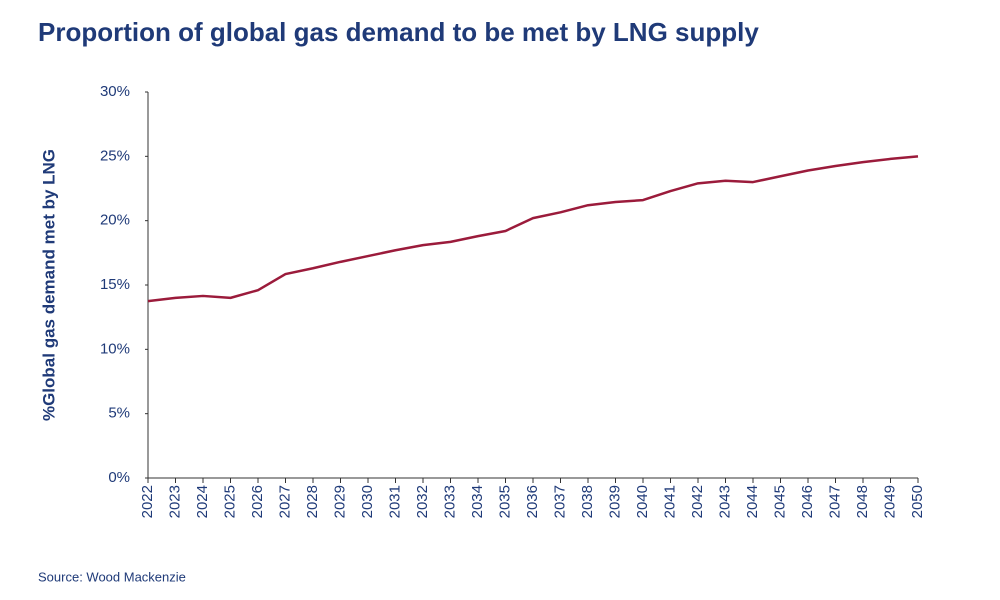 The image size is (1000, 600). Describe the element at coordinates (229, 501) in the screenshot. I see `x-tick-label: 2025` at that location.